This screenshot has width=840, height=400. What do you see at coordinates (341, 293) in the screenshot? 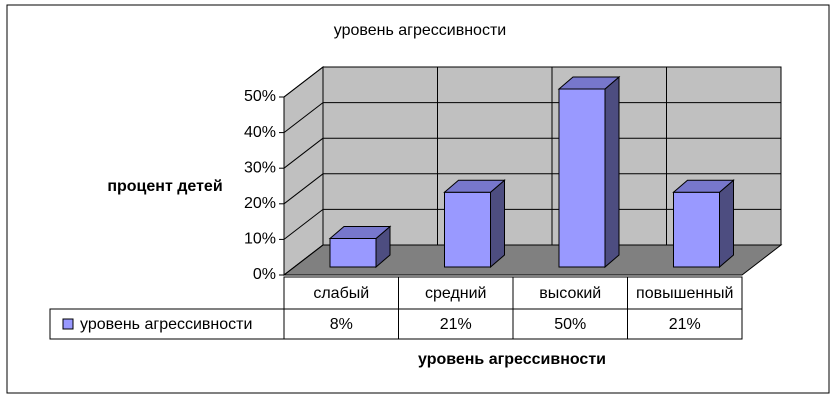
I see `x-tick-label: слабый` at bounding box center [341, 293].